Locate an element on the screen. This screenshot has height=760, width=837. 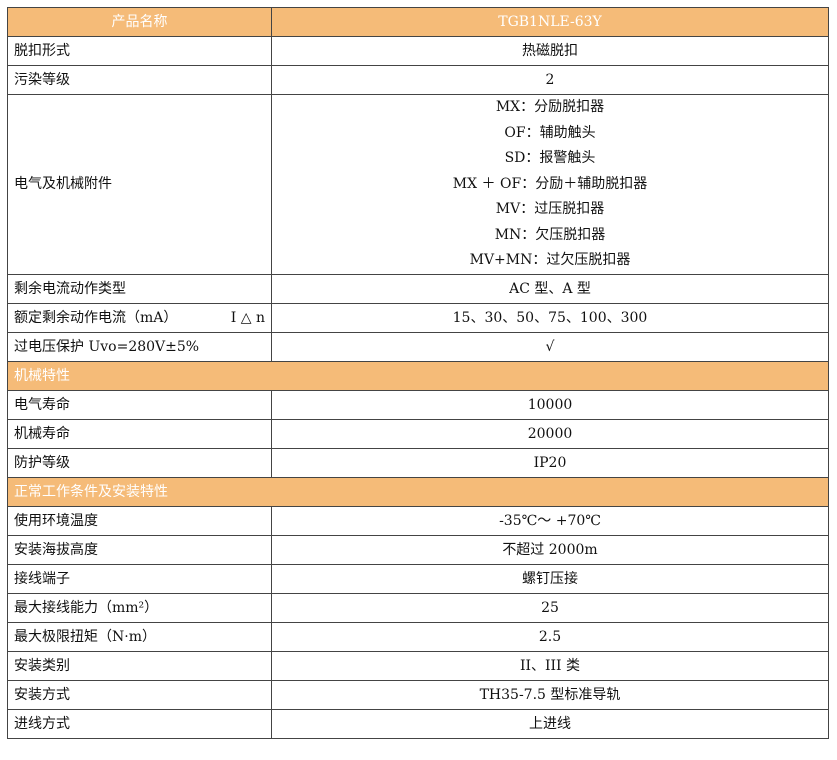
table-row: 剩余电流动作类型 AC 型、A 型 is located at coordinates (418, 288).